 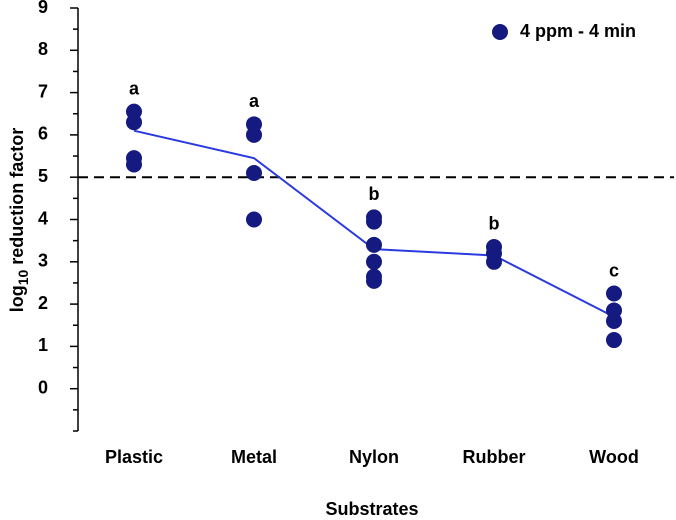 I want to click on y-label-part: log, so click(x=17, y=298).